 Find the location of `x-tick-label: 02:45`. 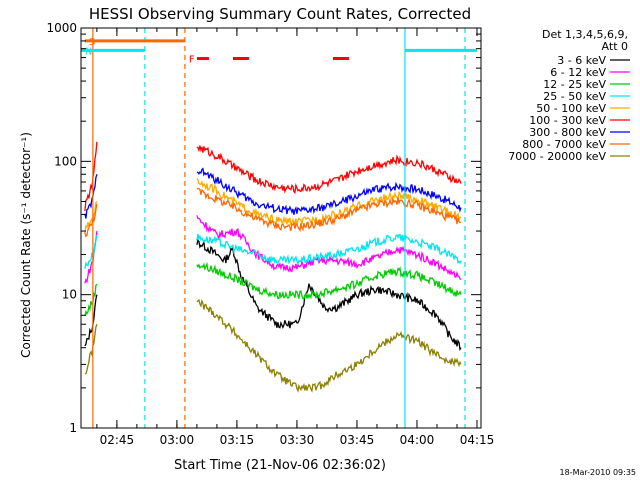

x-tick-label: 02:45 is located at coordinates (117, 440).